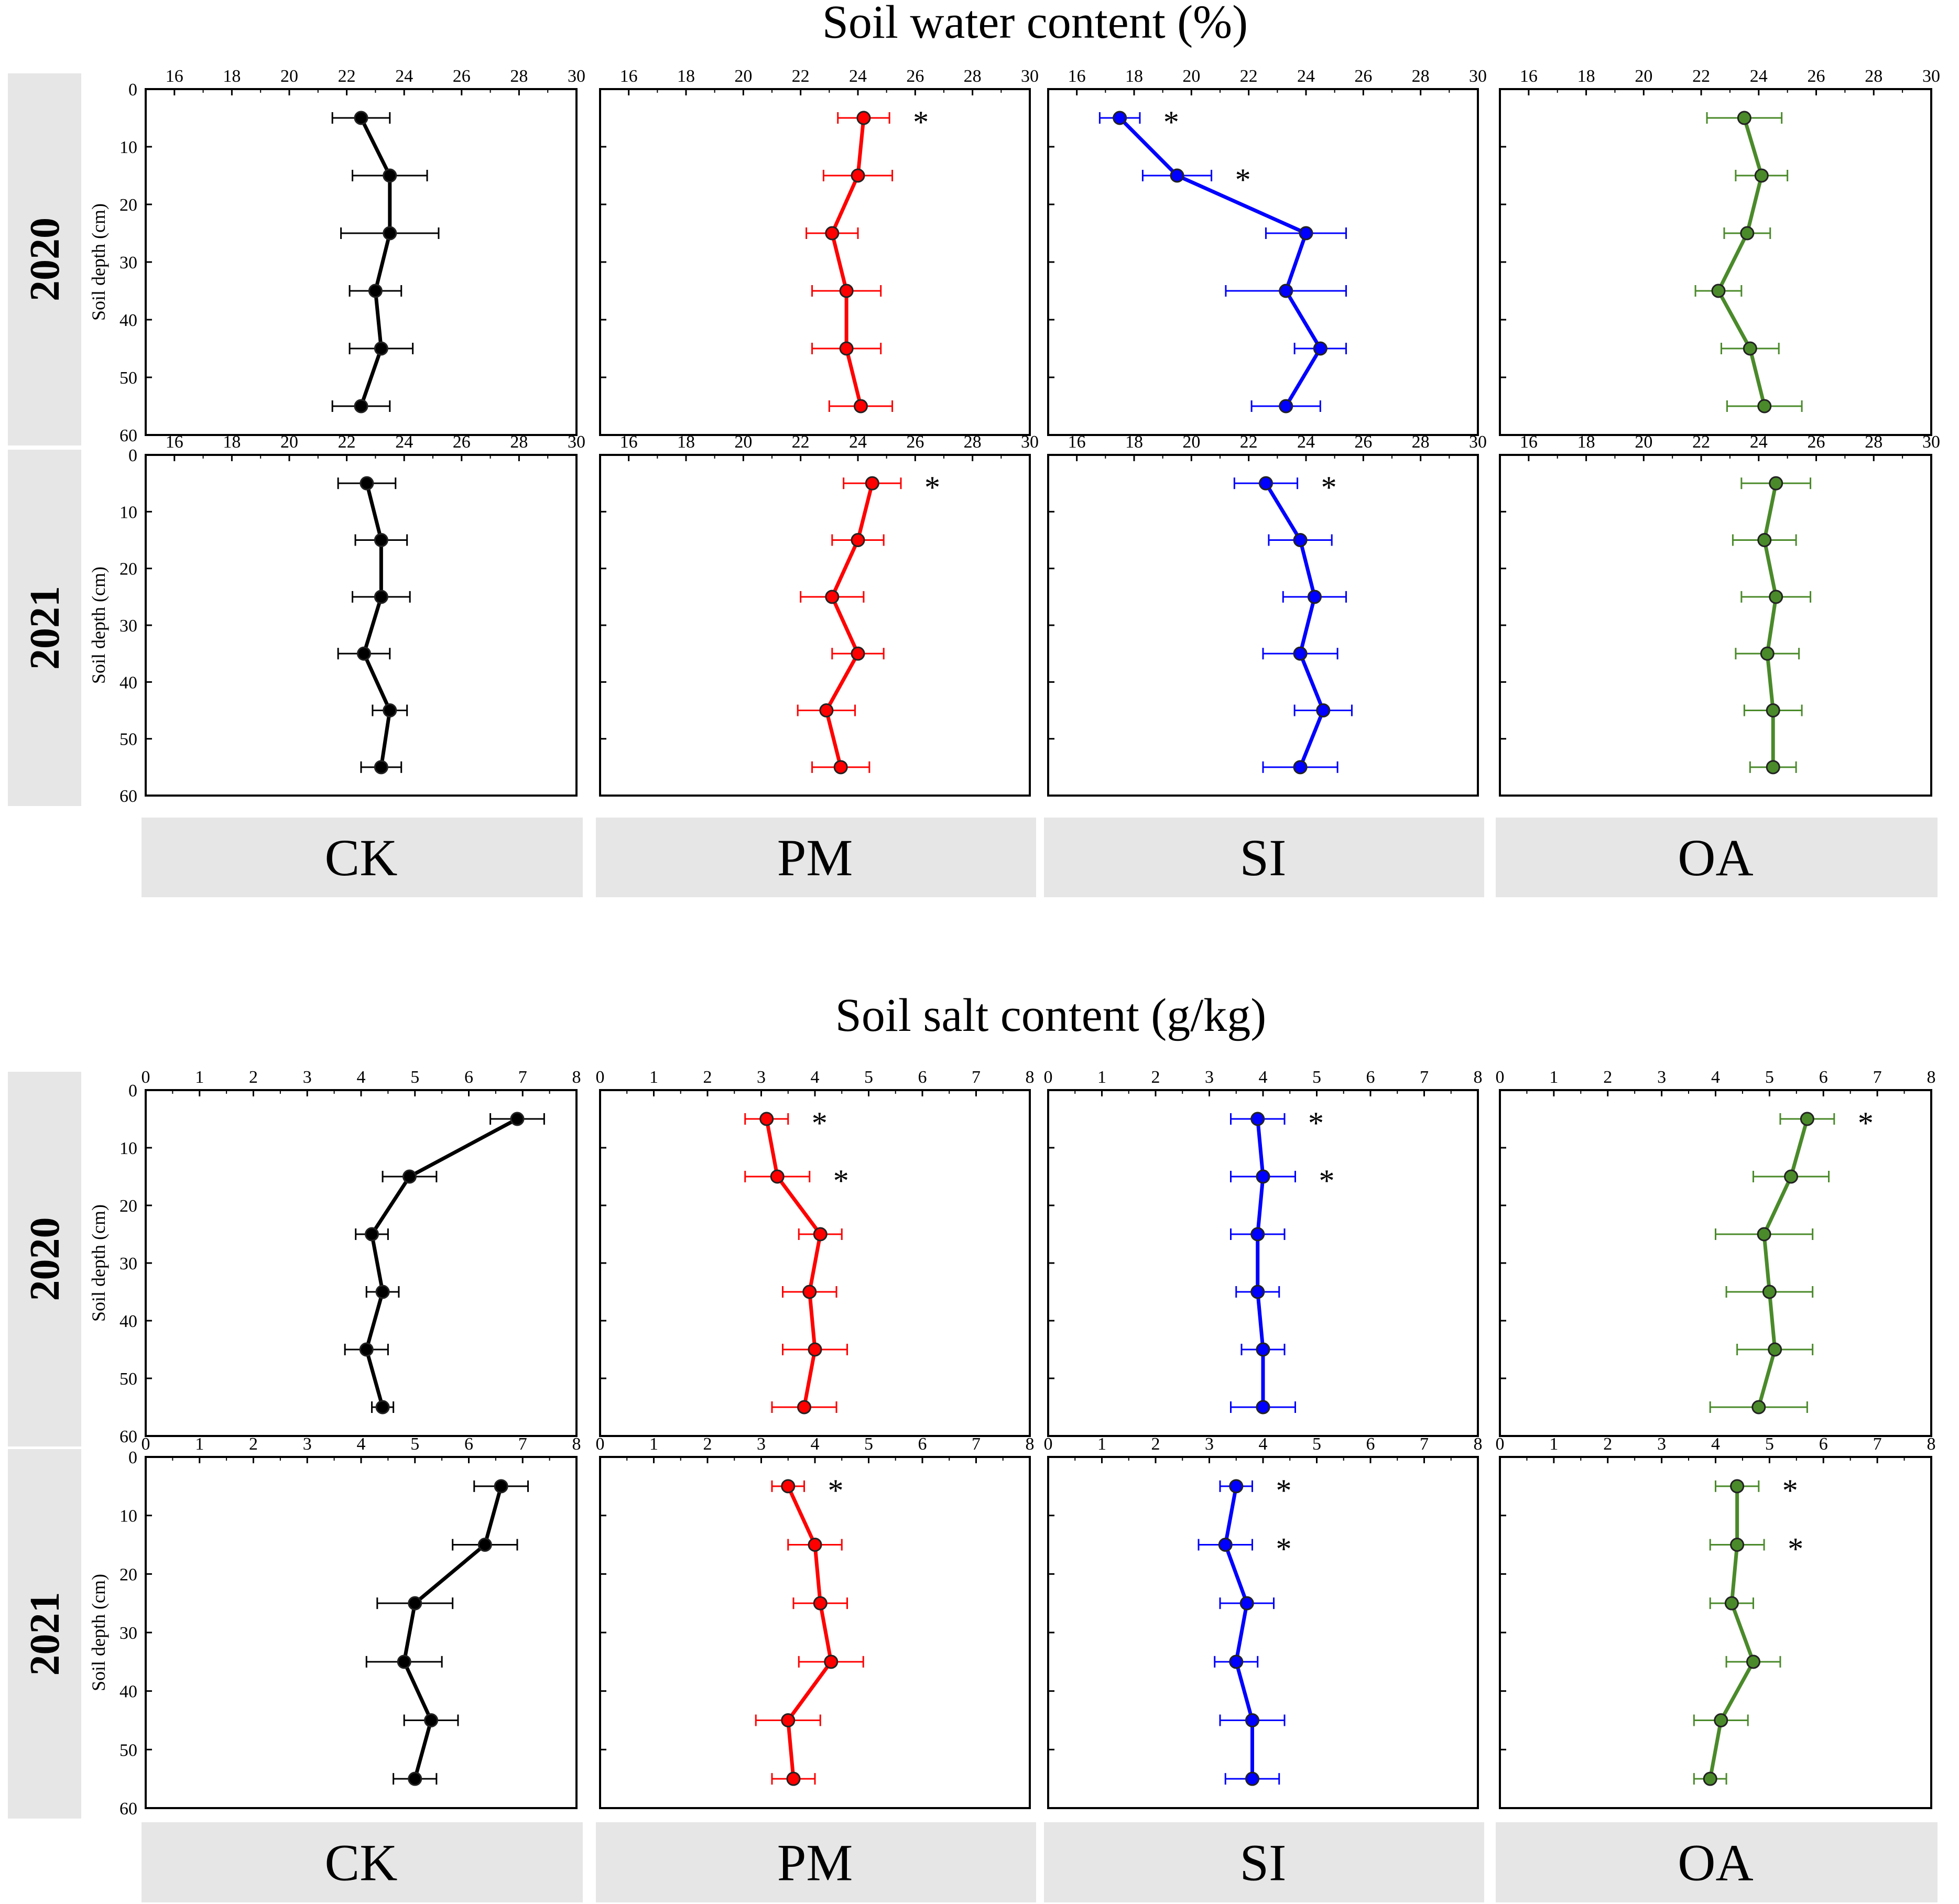 The width and height of the screenshot is (1959, 1904). I want to click on treatment-label-si: SI, so click(1263, 1863).